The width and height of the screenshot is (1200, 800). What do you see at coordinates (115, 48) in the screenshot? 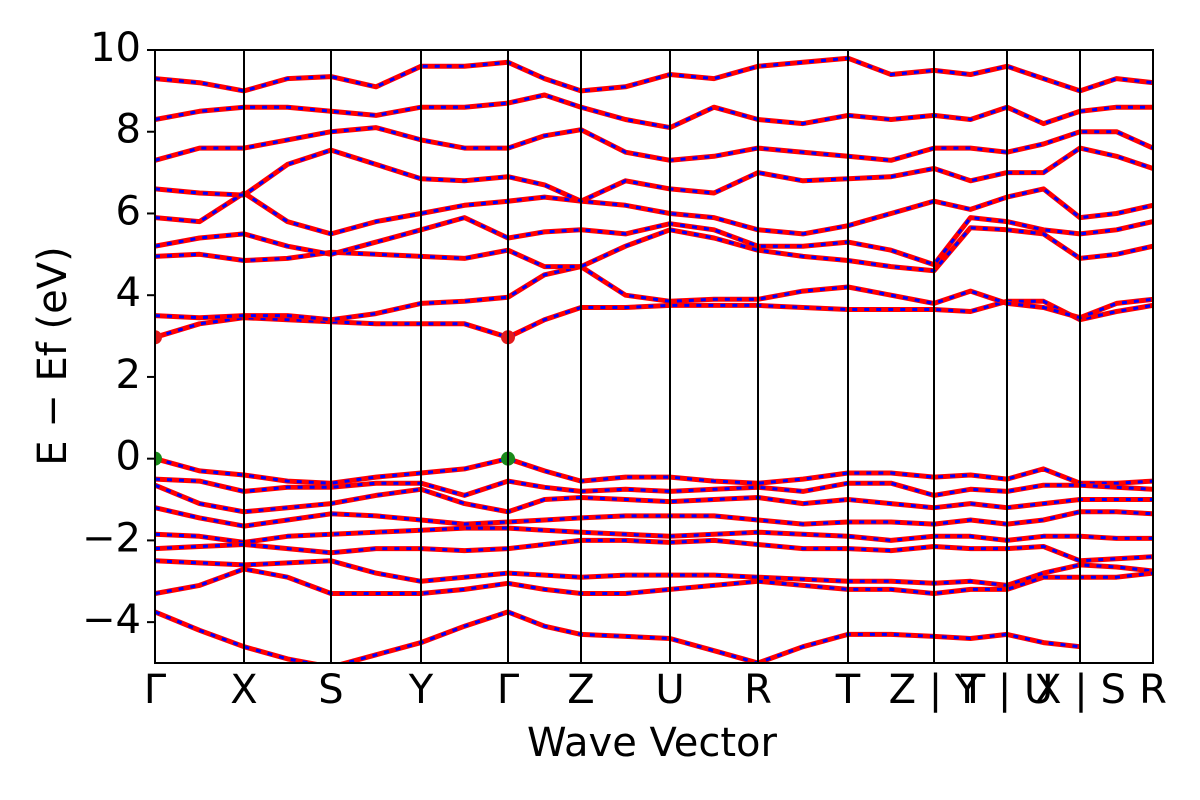
I see `y-tick-label: 10` at bounding box center [115, 48].